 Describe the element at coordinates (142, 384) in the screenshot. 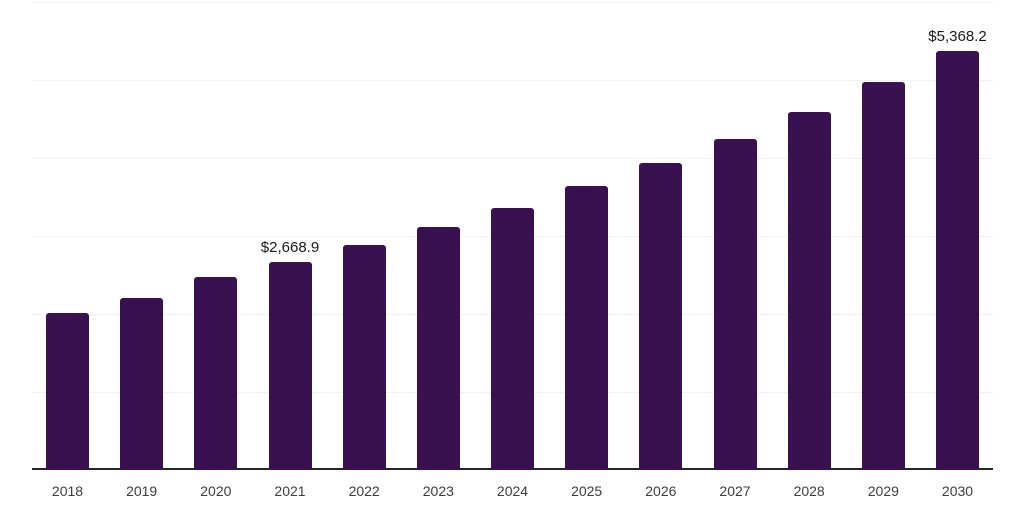

I see `bar-2019` at that location.